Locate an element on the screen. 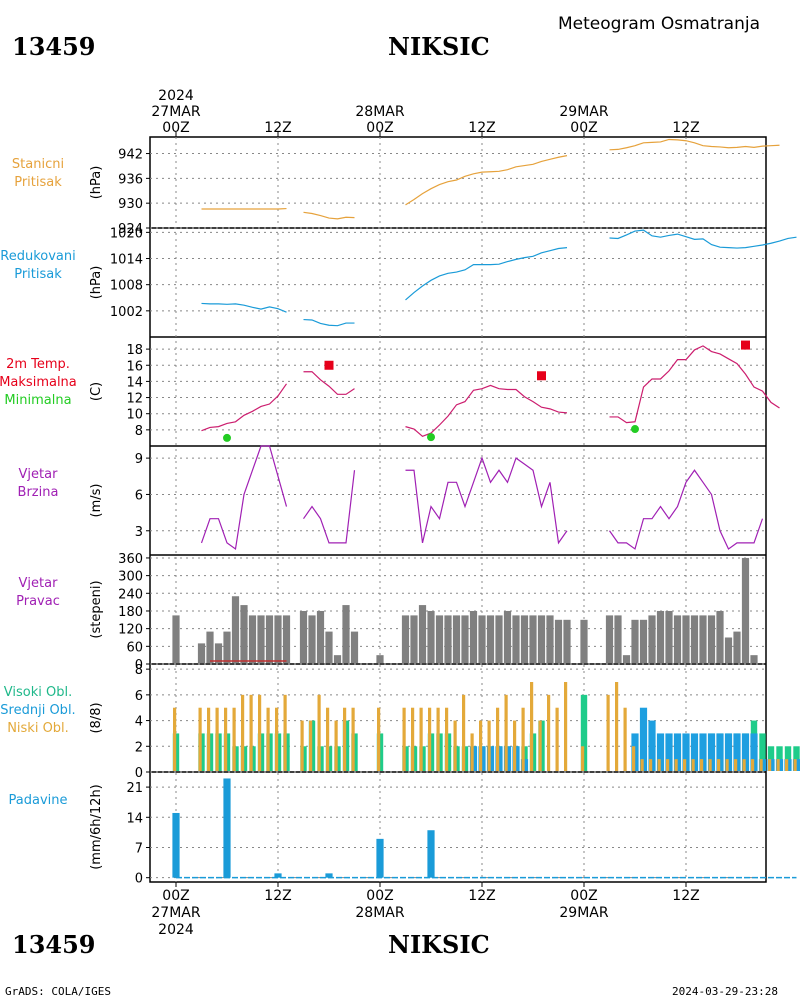 The height and width of the screenshot is (1000, 800). y-tick-label: 1020 is located at coordinates (126, 233).